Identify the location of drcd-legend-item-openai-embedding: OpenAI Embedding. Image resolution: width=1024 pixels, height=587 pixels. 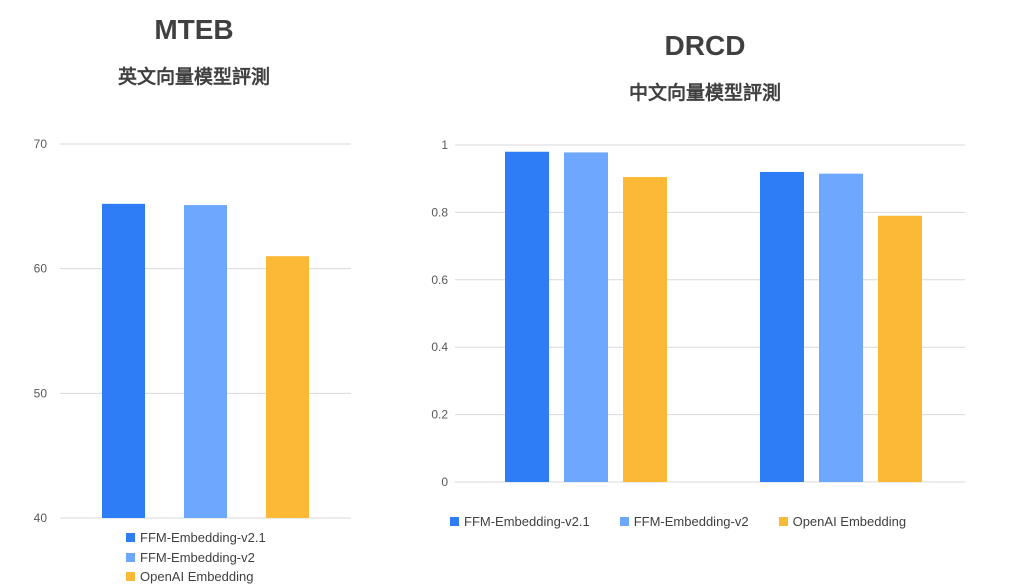
(842, 521).